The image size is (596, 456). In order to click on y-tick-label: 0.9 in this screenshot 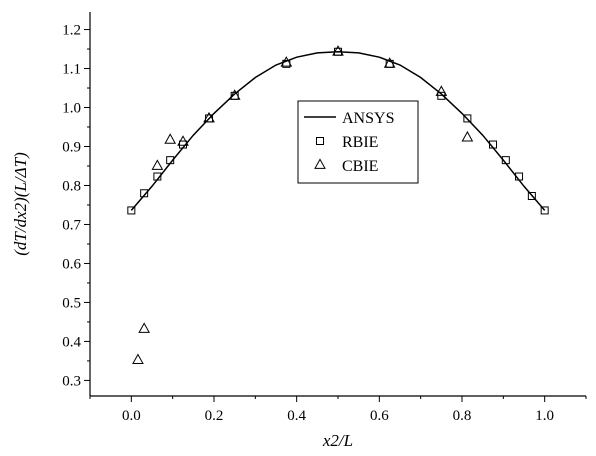, I will do `click(71, 147)`.